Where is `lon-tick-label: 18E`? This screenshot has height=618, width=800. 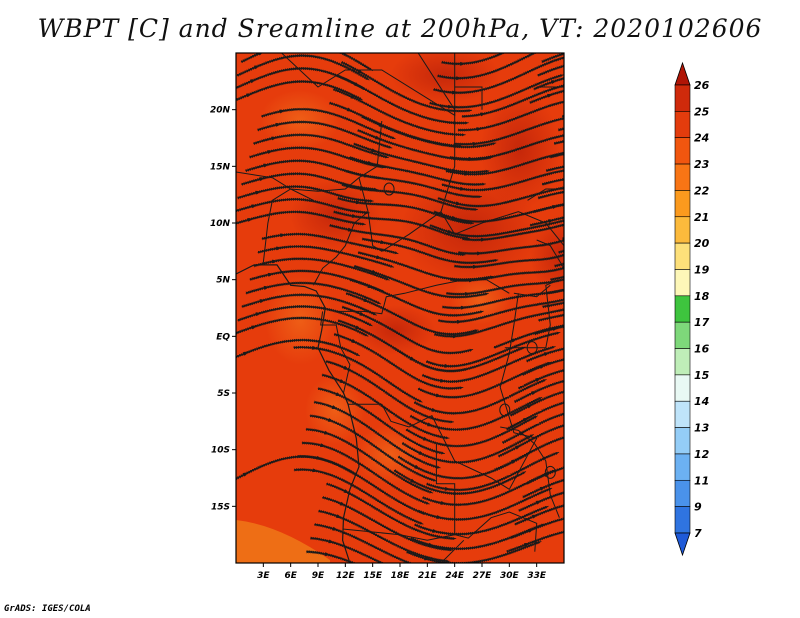 lon-tick-label: 18E is located at coordinates (401, 576).